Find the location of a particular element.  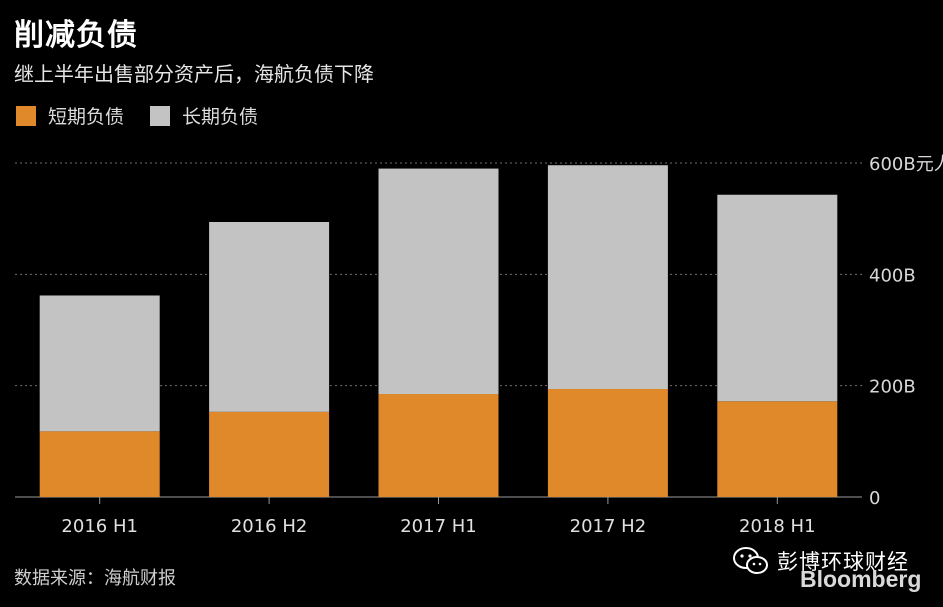

x-tick-label: 2016 H2 is located at coordinates (269, 526).